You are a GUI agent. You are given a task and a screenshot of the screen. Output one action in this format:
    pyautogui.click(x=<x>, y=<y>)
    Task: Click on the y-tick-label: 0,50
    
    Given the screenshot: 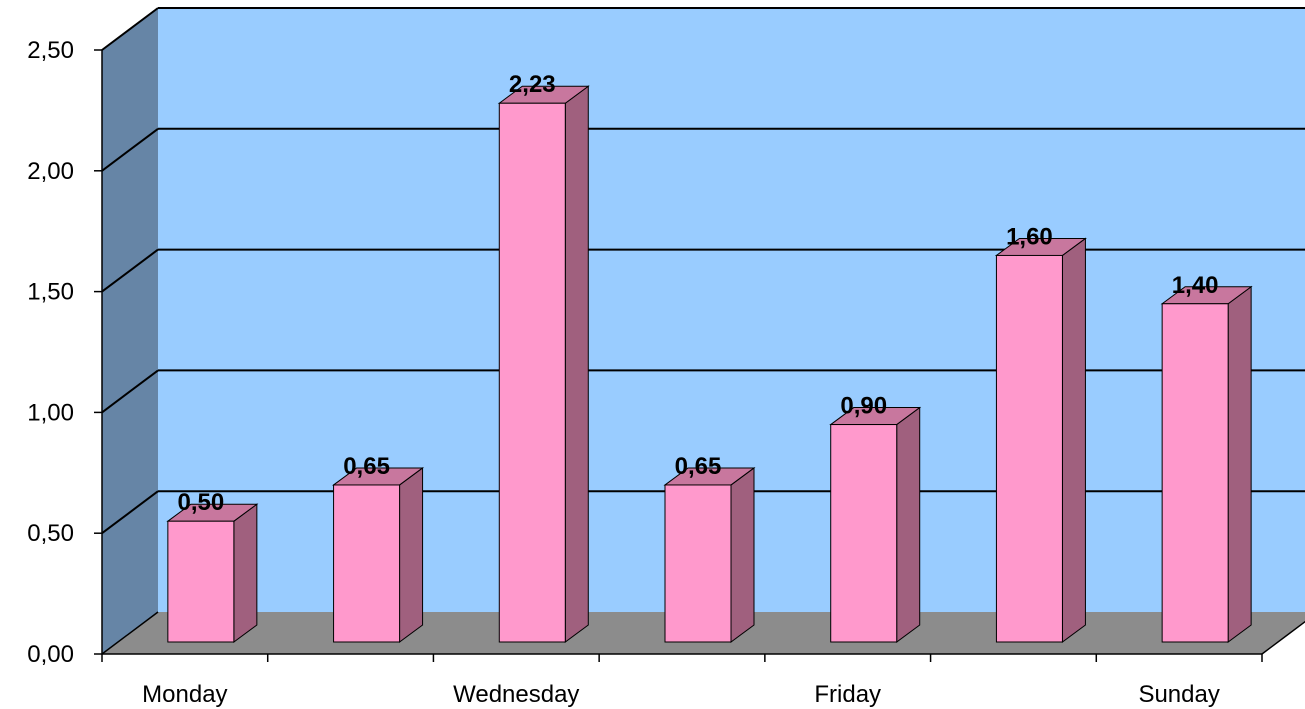 What is the action you would take?
    pyautogui.click(x=50, y=533)
    